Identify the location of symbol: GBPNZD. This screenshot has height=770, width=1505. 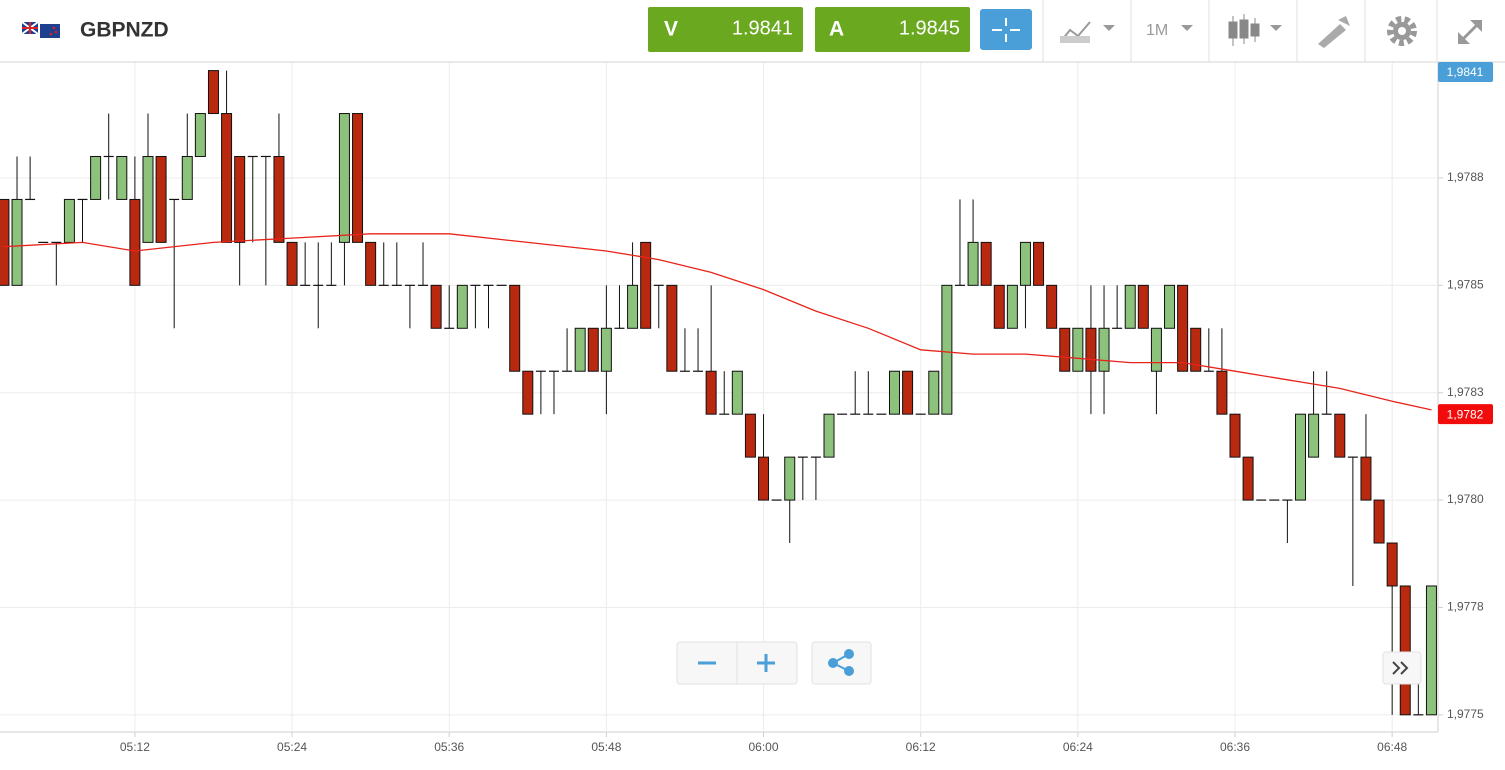
(124, 30).